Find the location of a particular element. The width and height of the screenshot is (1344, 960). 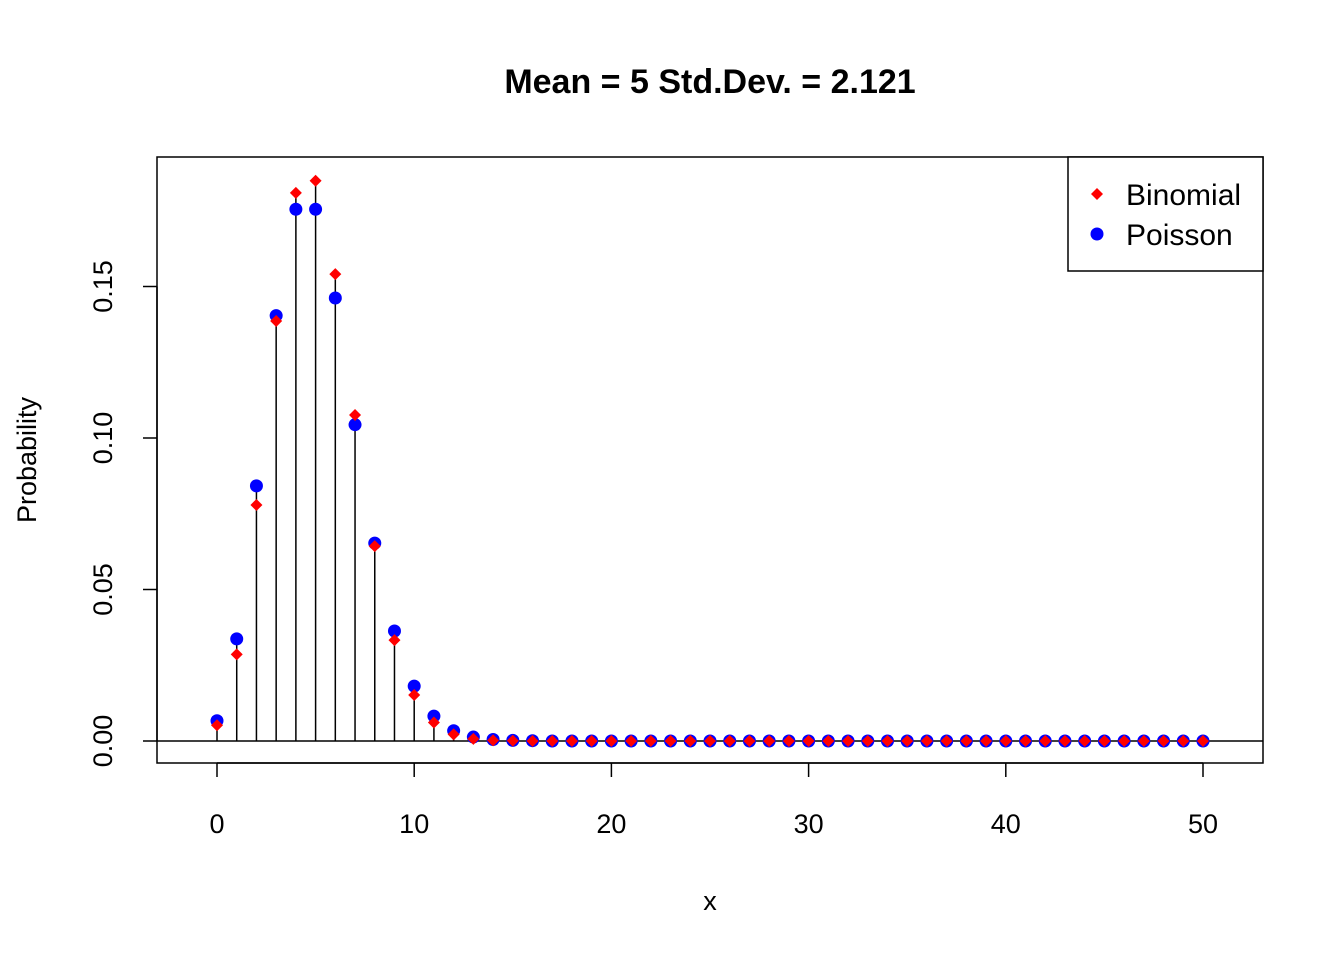

poisson-legend-label: Poisson is located at coordinates (1179, 235).